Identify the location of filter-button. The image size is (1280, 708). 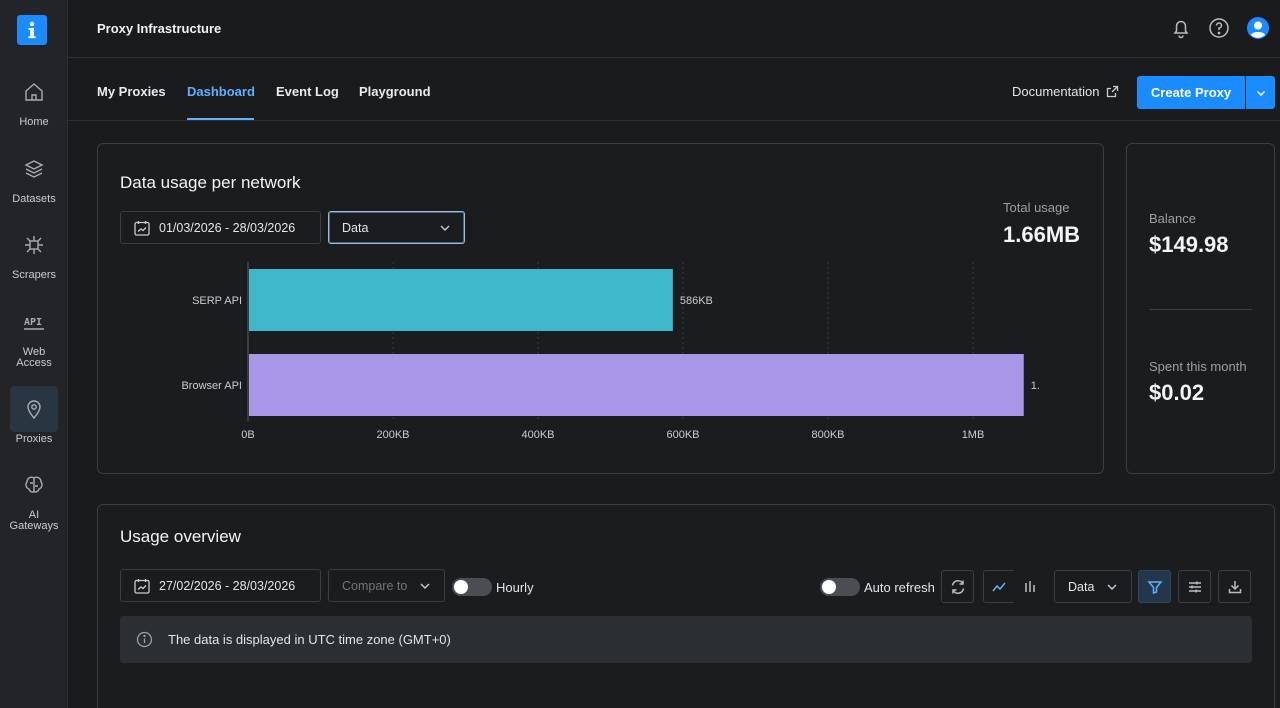
(1154, 586).